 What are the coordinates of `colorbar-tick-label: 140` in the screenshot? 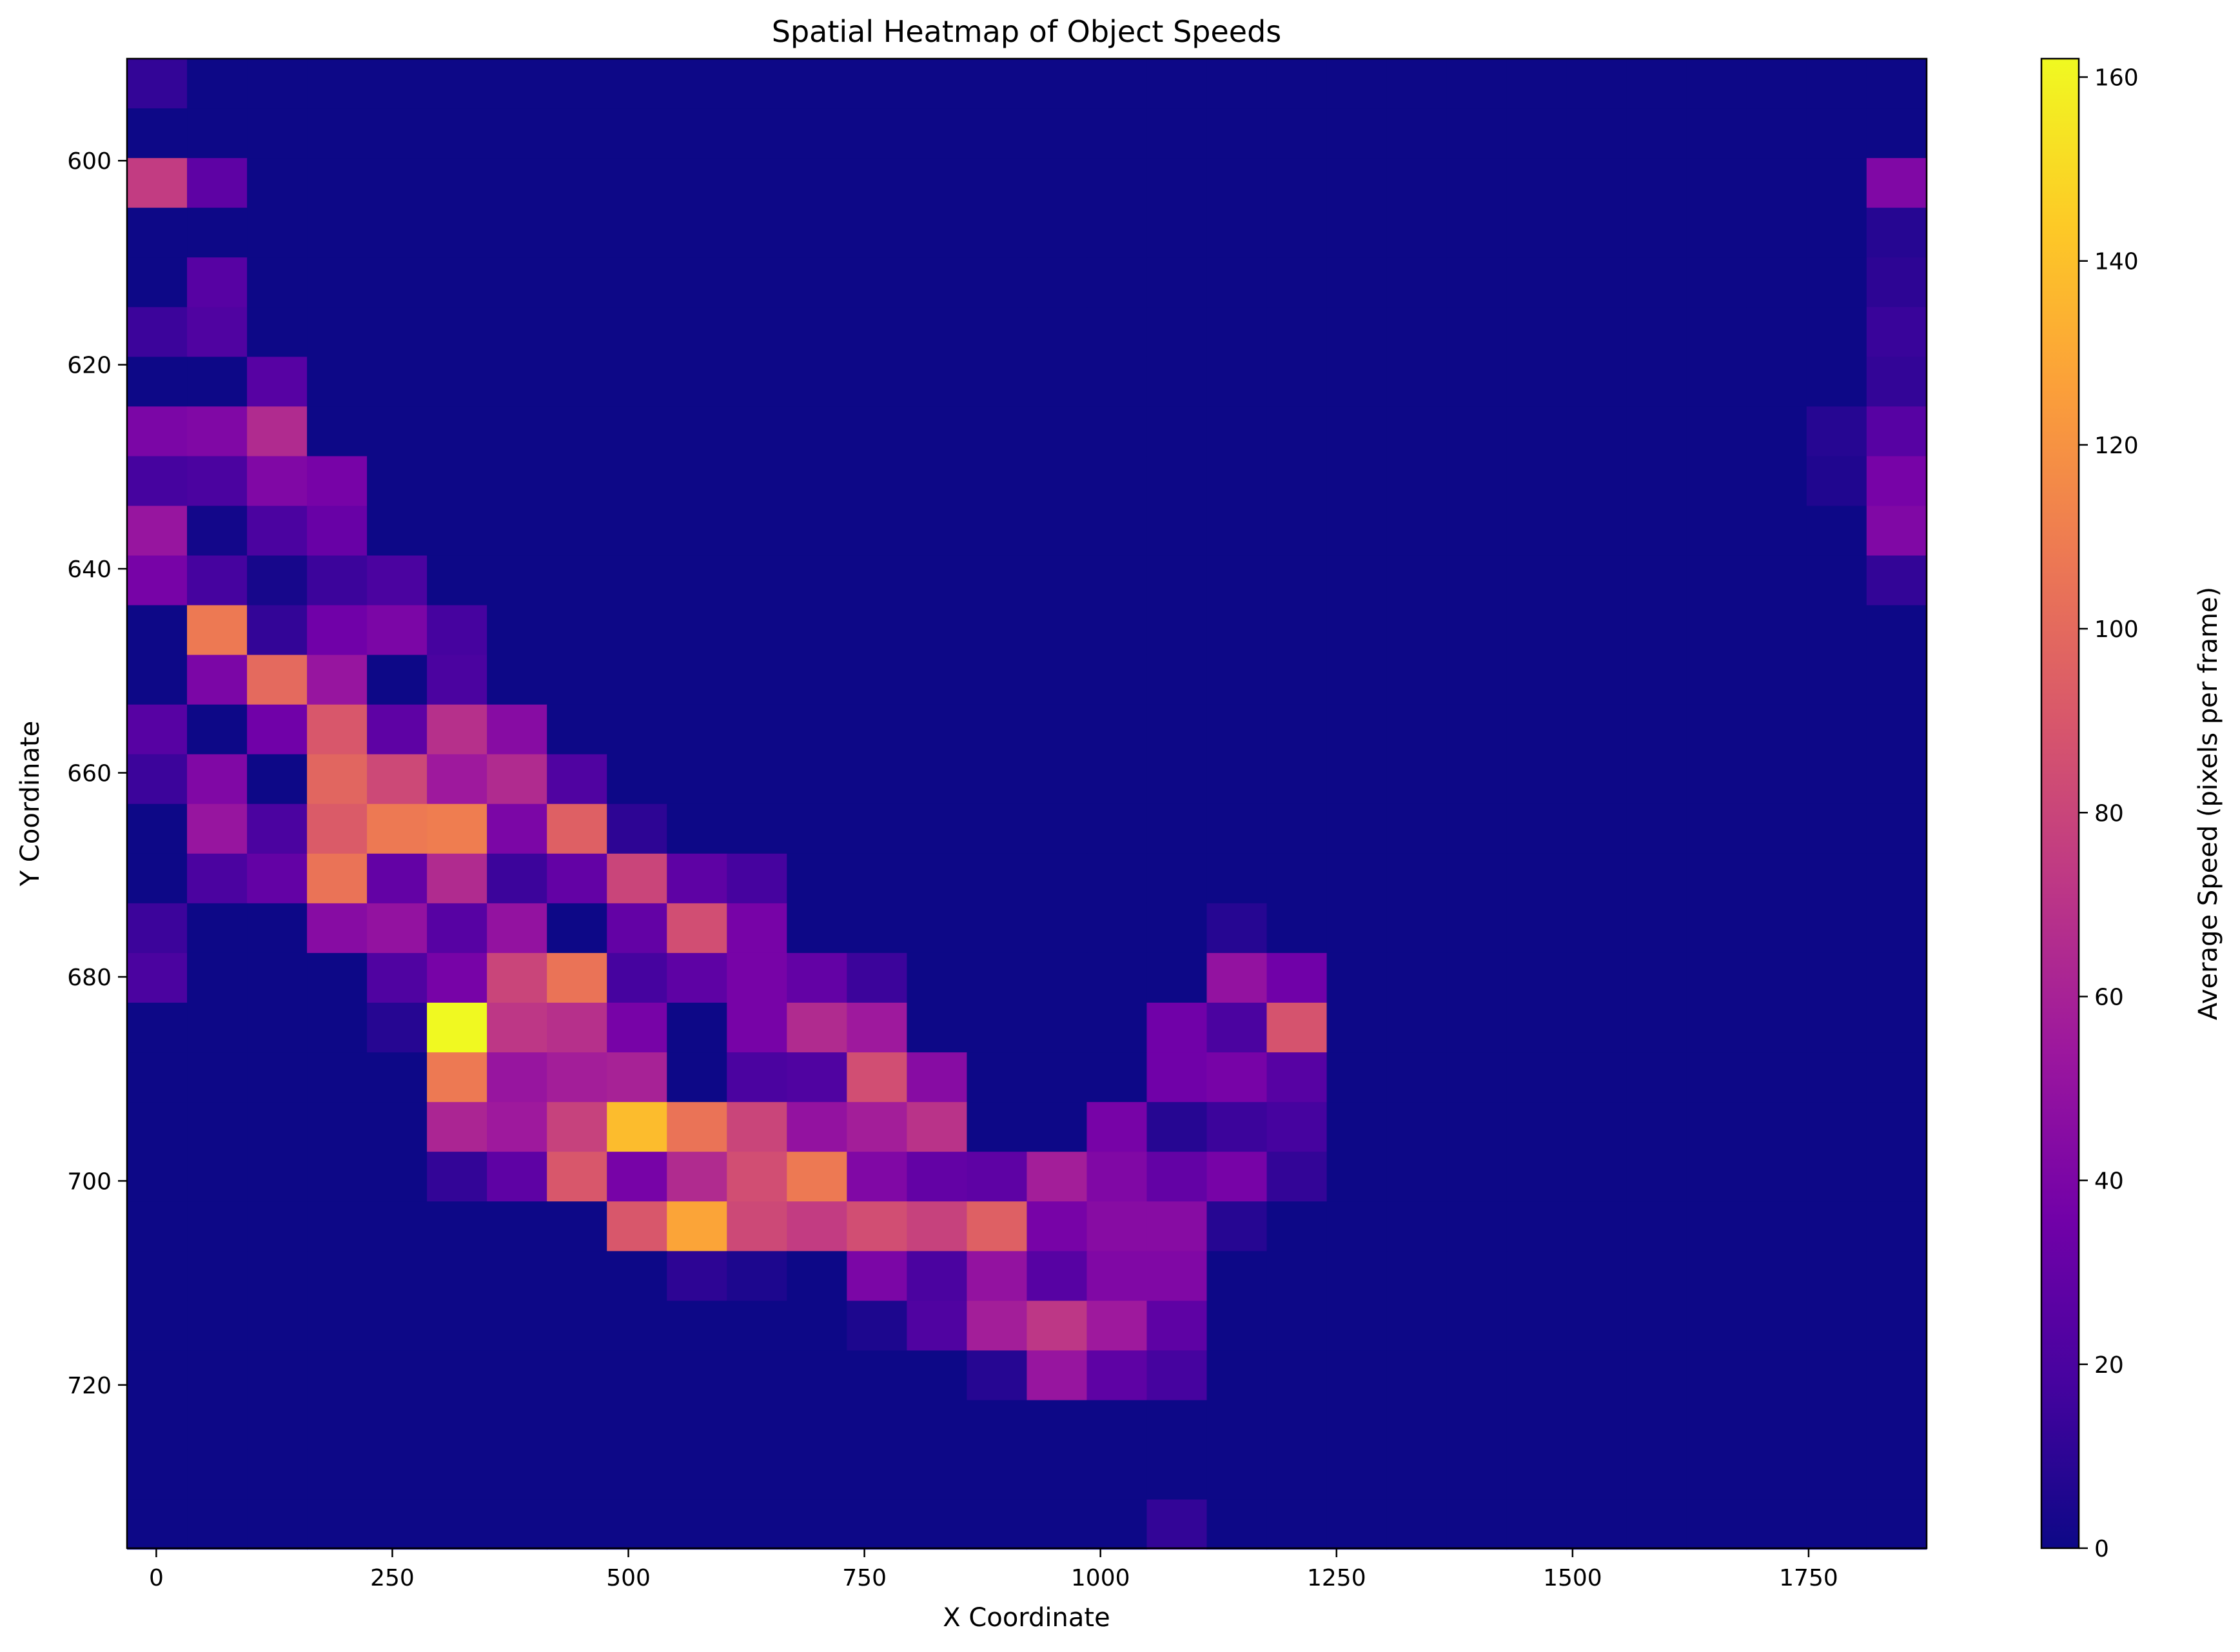 It's located at (2116, 262).